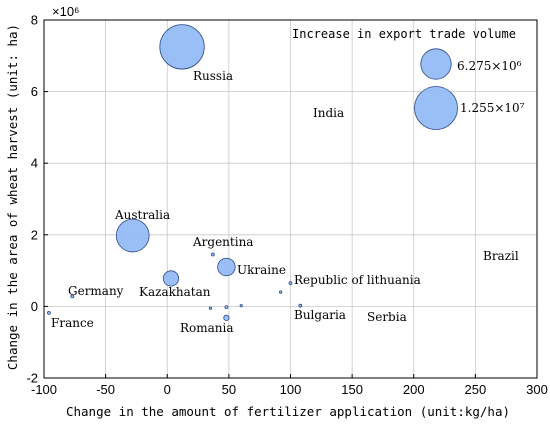 The width and height of the screenshot is (550, 427). What do you see at coordinates (212, 254) in the screenshot?
I see `bubble-argentina` at bounding box center [212, 254].